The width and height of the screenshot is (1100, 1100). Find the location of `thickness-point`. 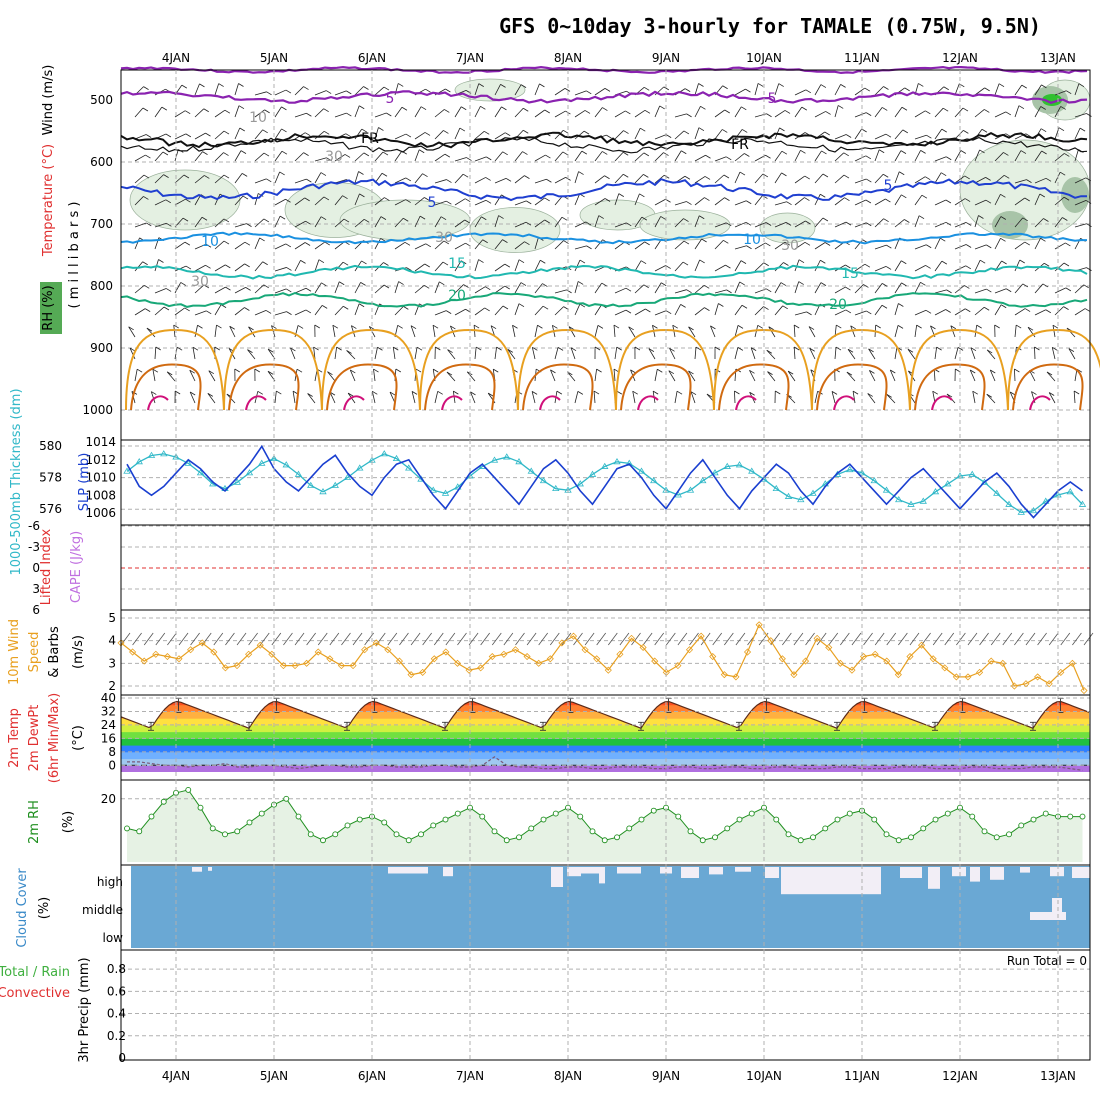

thickness-point is located at coordinates (739, 464).